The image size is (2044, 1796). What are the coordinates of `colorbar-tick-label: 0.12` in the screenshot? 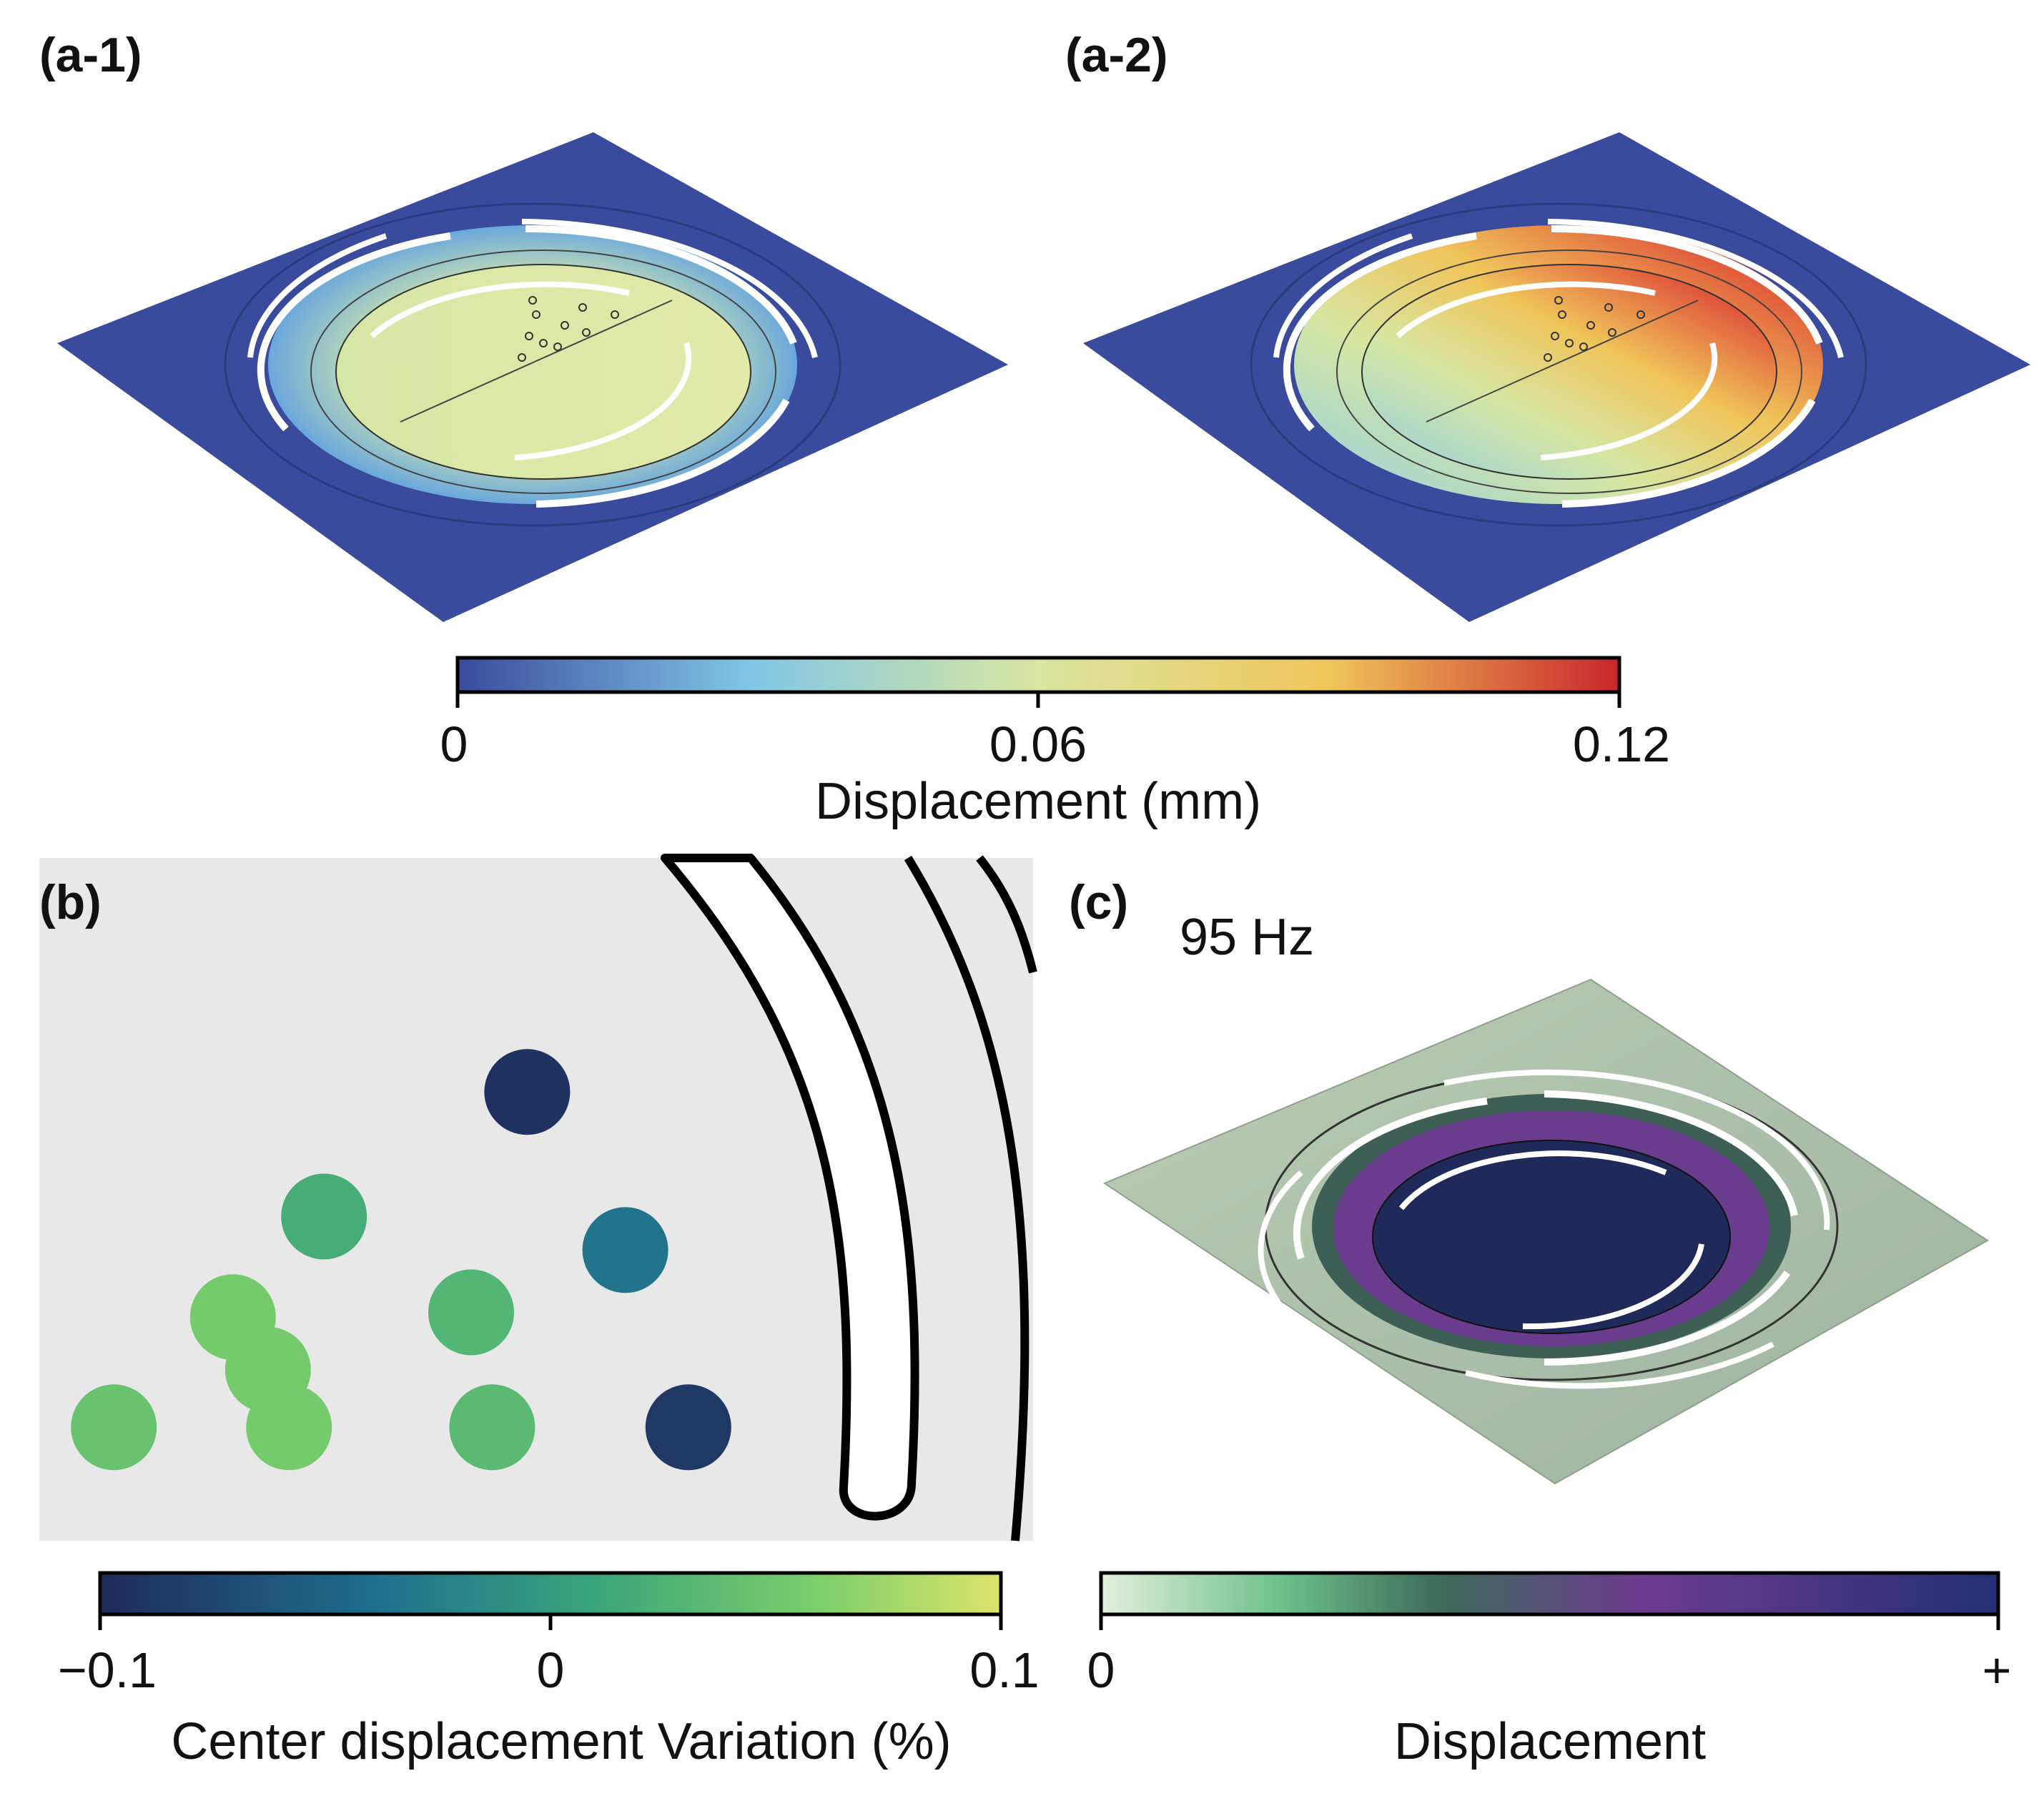 It's located at (1621, 744).